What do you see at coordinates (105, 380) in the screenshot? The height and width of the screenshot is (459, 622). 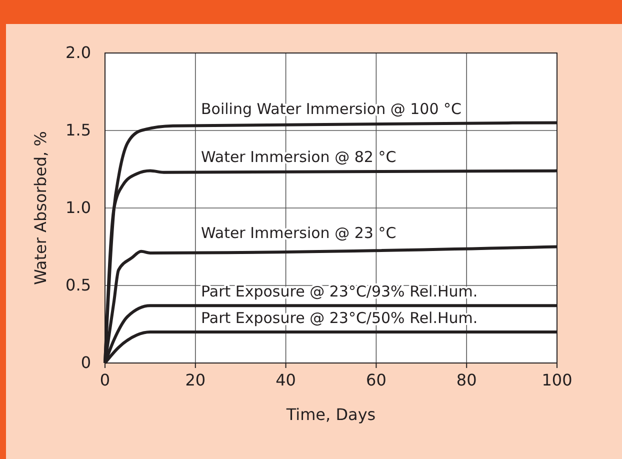 I see `x-tick-label: 0` at bounding box center [105, 380].